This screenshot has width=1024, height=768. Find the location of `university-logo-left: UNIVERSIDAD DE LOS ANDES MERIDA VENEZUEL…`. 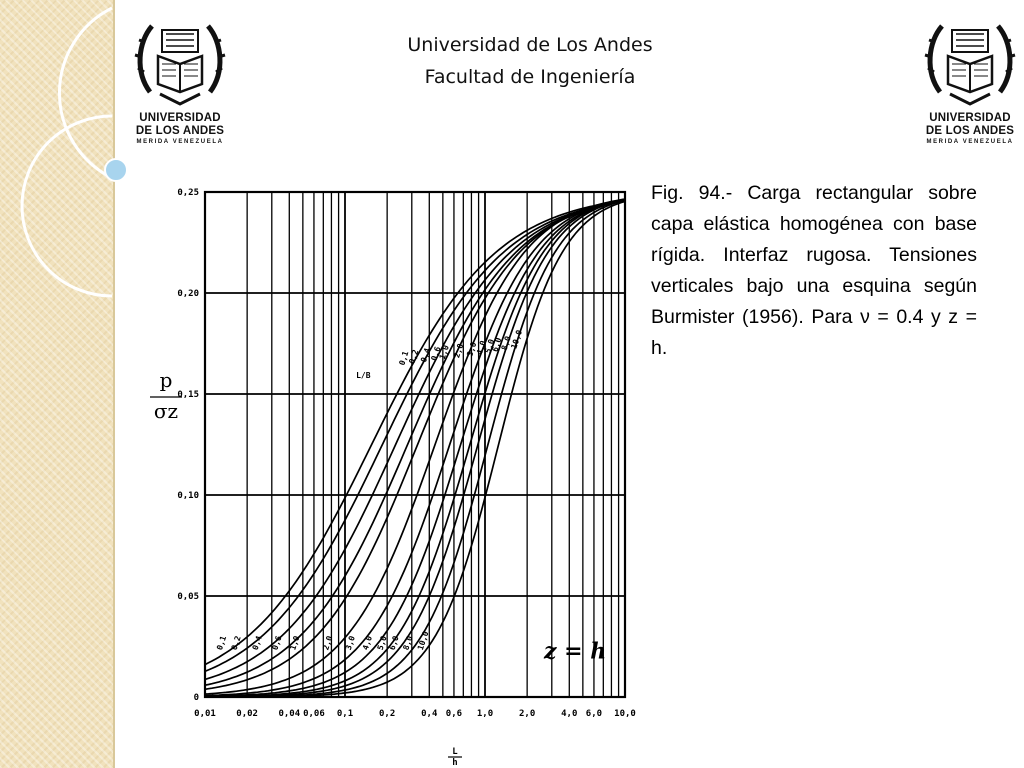

university-logo-left: UNIVERSIDAD DE LOS ANDES MERIDA VENEZUEL… is located at coordinates (180, 82).